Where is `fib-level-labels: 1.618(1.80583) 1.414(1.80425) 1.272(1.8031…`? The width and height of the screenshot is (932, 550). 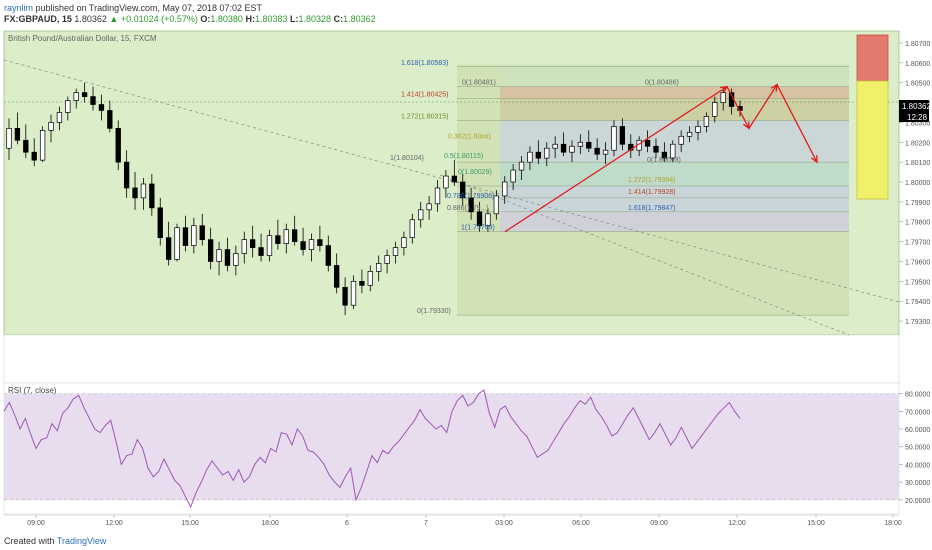 fib-level-labels: 1.618(1.80583) 1.414(1.80425) 1.272(1.8031… is located at coordinates (535, 187).